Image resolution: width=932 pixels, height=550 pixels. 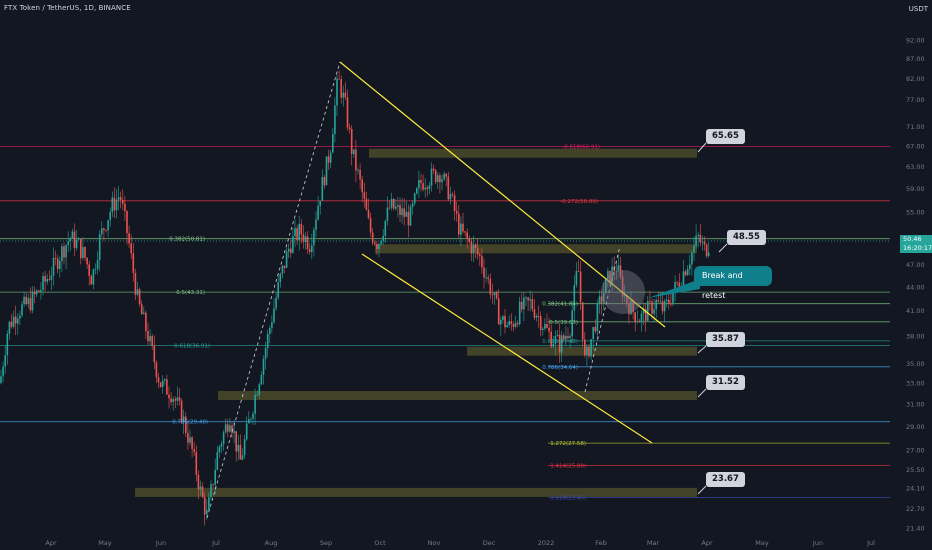 What do you see at coordinates (192, 347) in the screenshot?
I see `fib-label: 0.618(36.91)` at bounding box center [192, 347].